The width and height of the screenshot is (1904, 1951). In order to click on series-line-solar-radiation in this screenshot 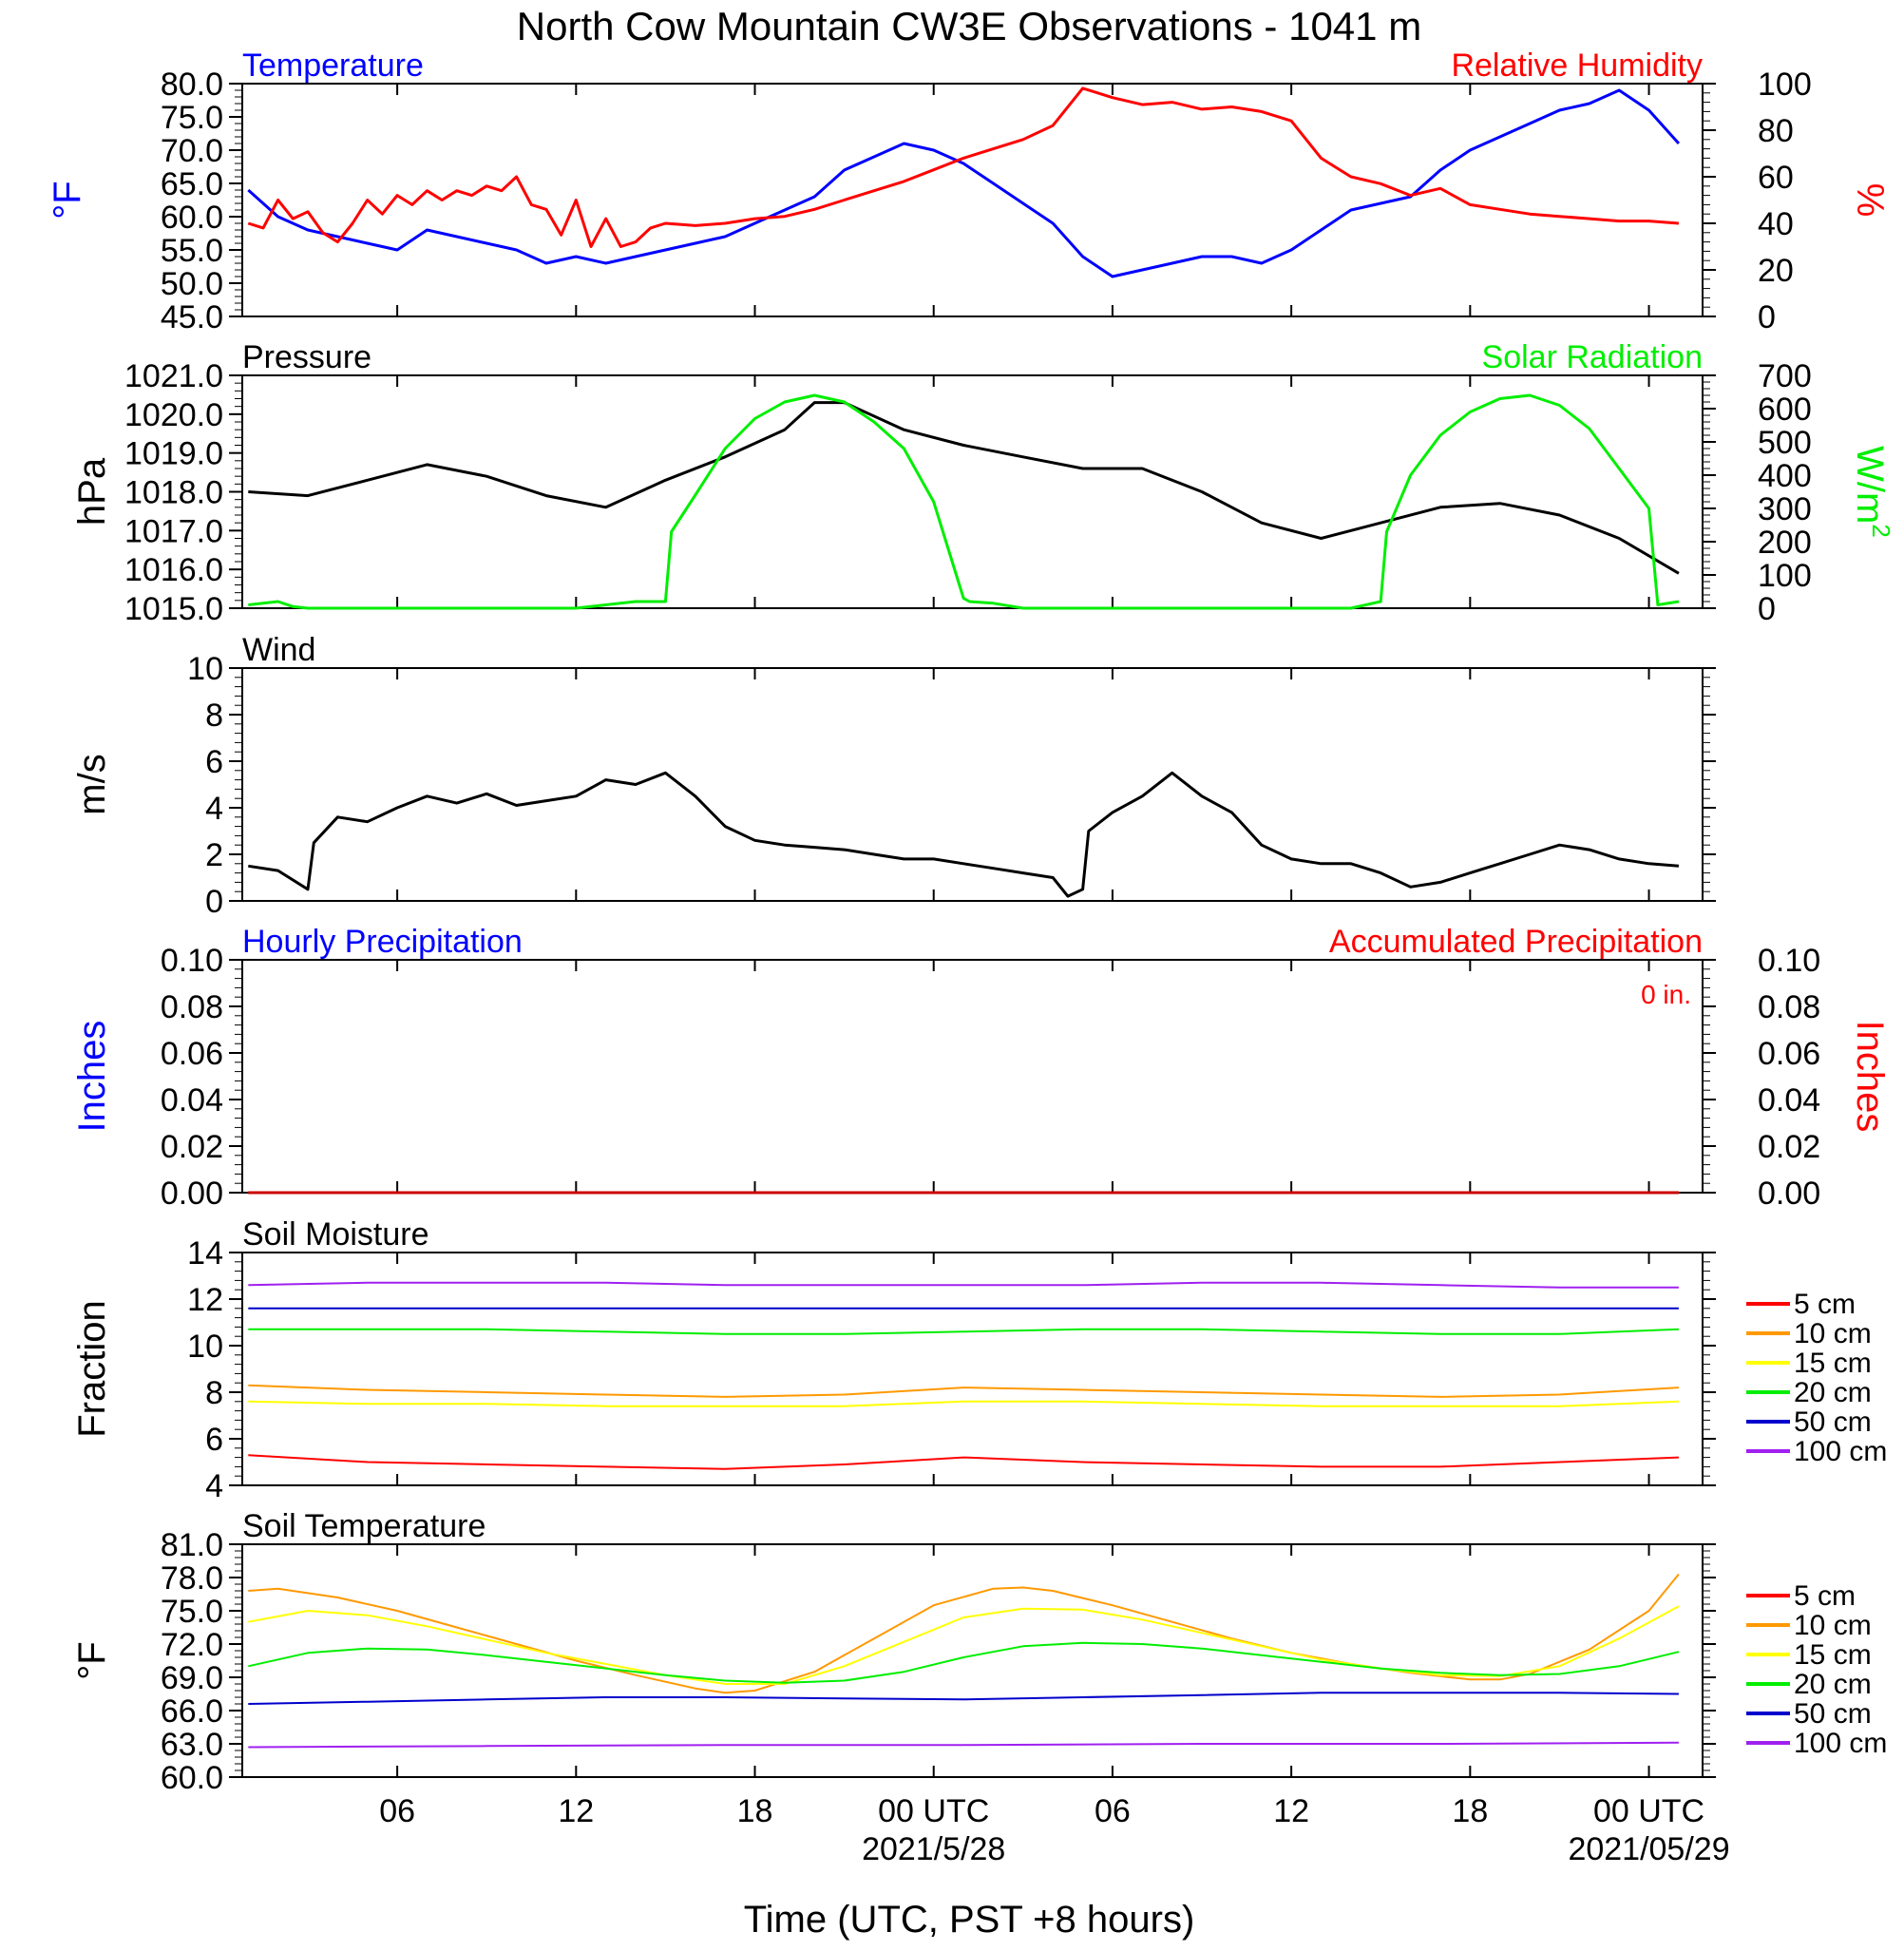, I will do `click(964, 501)`.